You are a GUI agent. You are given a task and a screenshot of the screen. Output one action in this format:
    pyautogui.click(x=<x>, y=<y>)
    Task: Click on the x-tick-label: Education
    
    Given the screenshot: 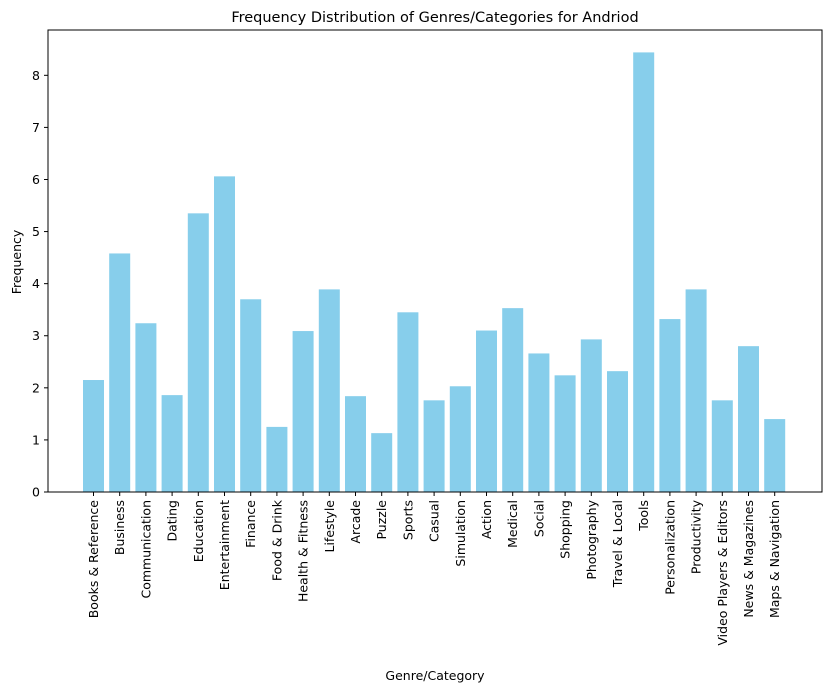 What is the action you would take?
    pyautogui.click(x=198, y=531)
    